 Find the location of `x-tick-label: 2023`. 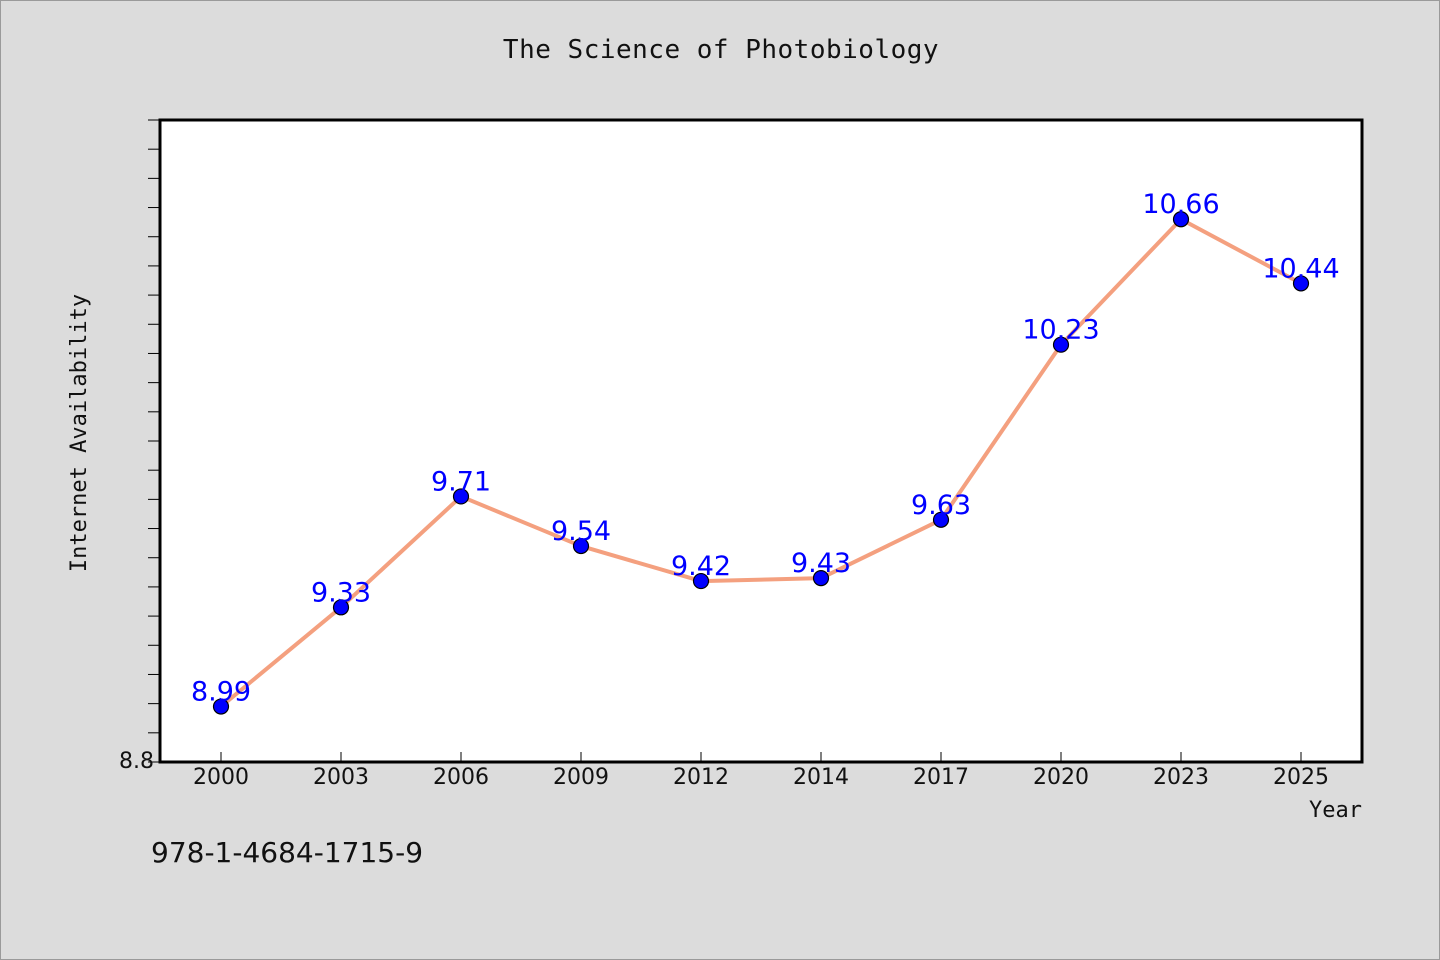

x-tick-label: 2023 is located at coordinates (1181, 777).